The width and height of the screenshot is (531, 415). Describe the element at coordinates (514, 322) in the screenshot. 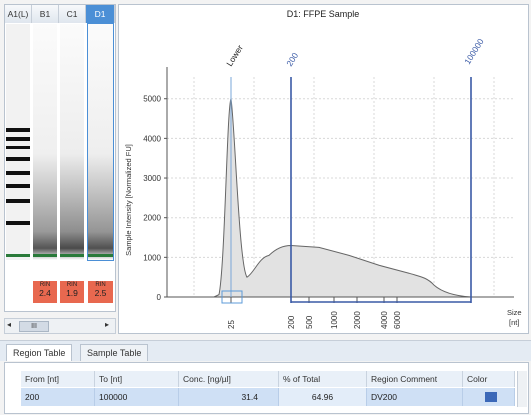

I see `x-axis-label-unit: [nt]` at that location.